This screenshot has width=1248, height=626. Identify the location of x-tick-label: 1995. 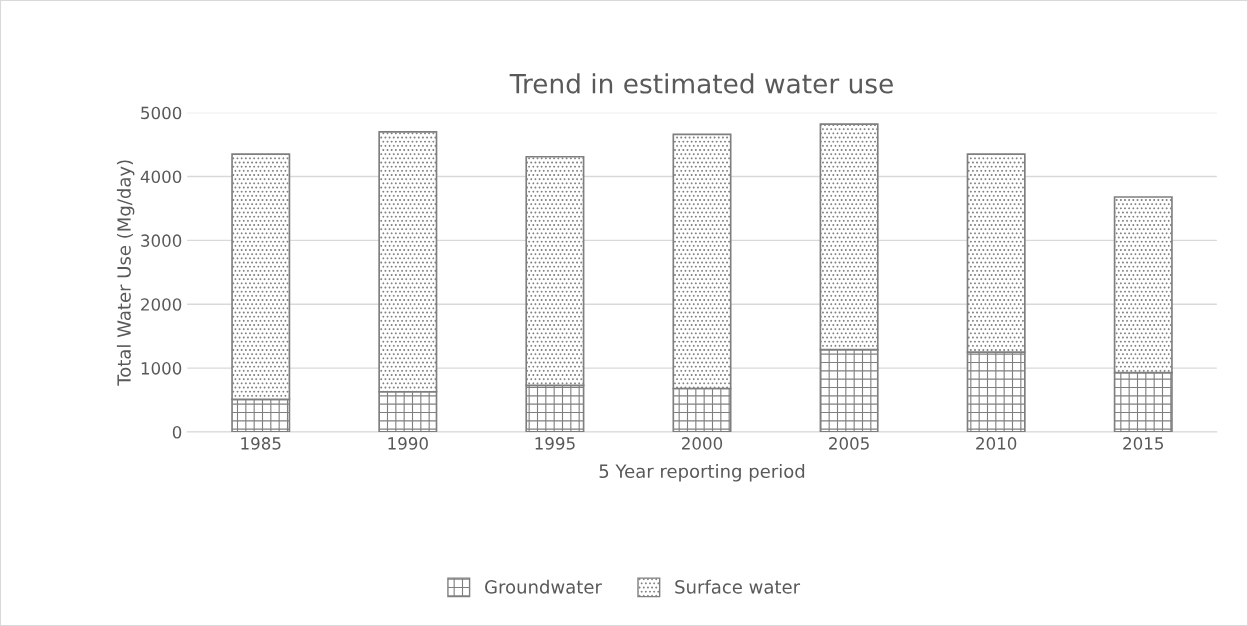
(555, 443).